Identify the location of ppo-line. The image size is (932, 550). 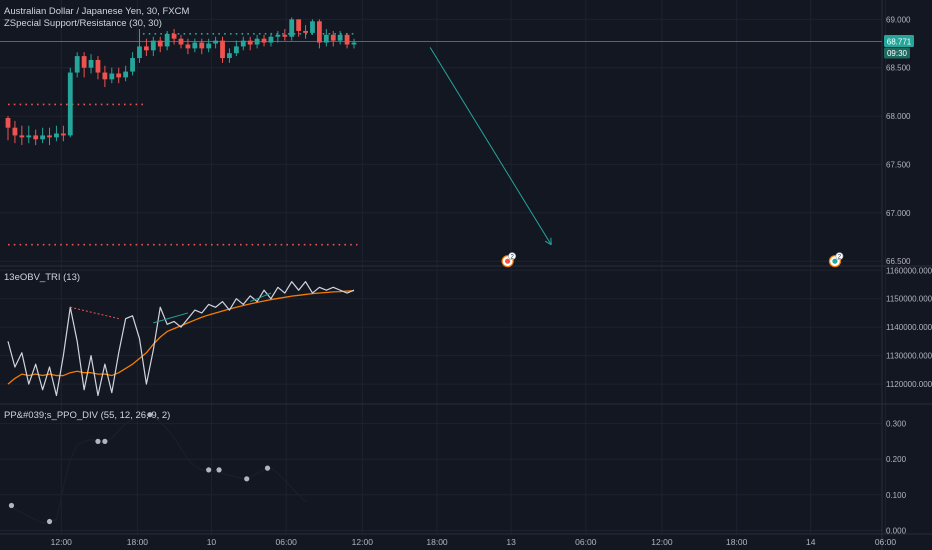
(156, 469).